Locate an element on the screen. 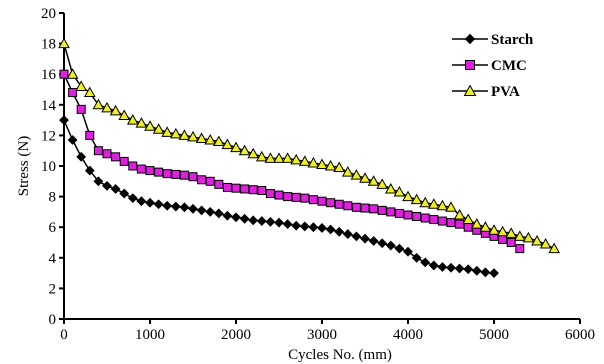 Image resolution: width=604 pixels, height=364 pixels. x-tick-label: 1000 is located at coordinates (150, 335).